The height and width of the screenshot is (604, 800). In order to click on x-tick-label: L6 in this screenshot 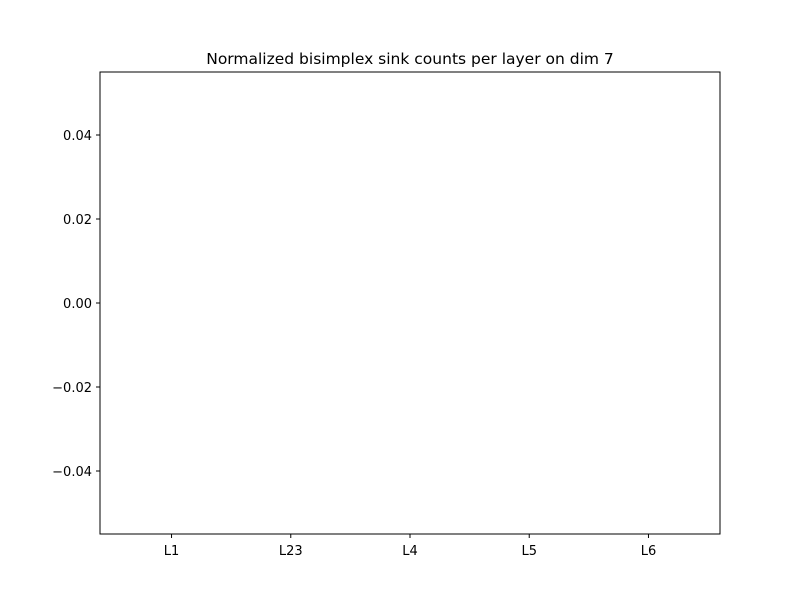, I will do `click(649, 551)`.